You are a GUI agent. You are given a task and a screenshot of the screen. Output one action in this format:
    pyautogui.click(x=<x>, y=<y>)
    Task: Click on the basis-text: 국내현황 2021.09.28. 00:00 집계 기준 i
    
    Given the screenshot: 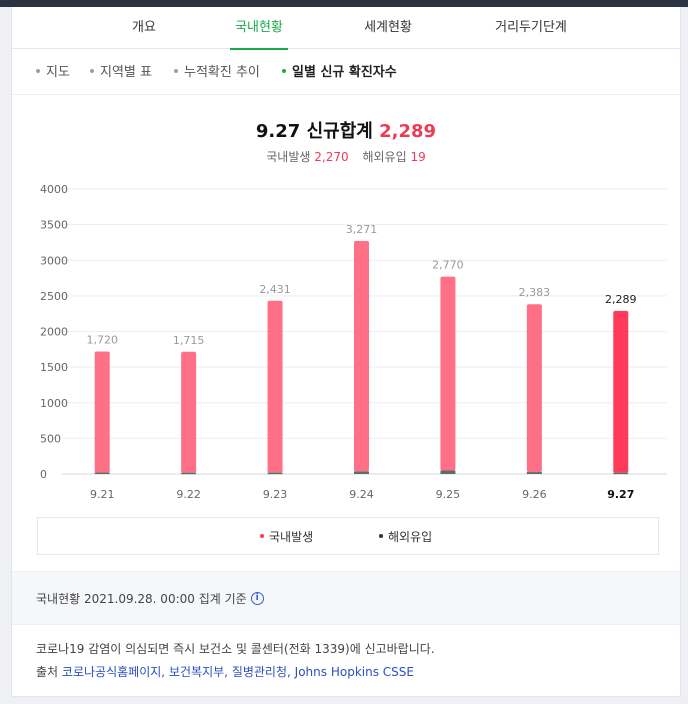 What is the action you would take?
    pyautogui.click(x=150, y=599)
    